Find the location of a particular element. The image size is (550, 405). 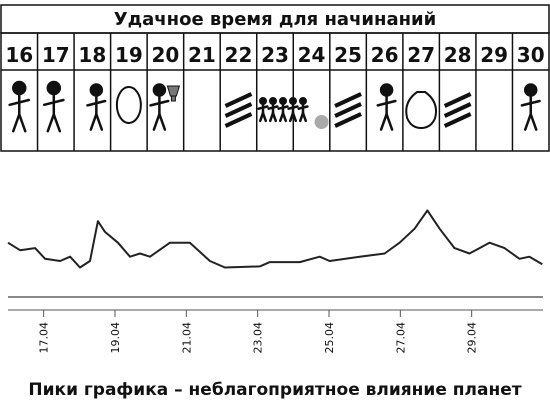

x-tick-label: 19.04 is located at coordinates (115, 338).